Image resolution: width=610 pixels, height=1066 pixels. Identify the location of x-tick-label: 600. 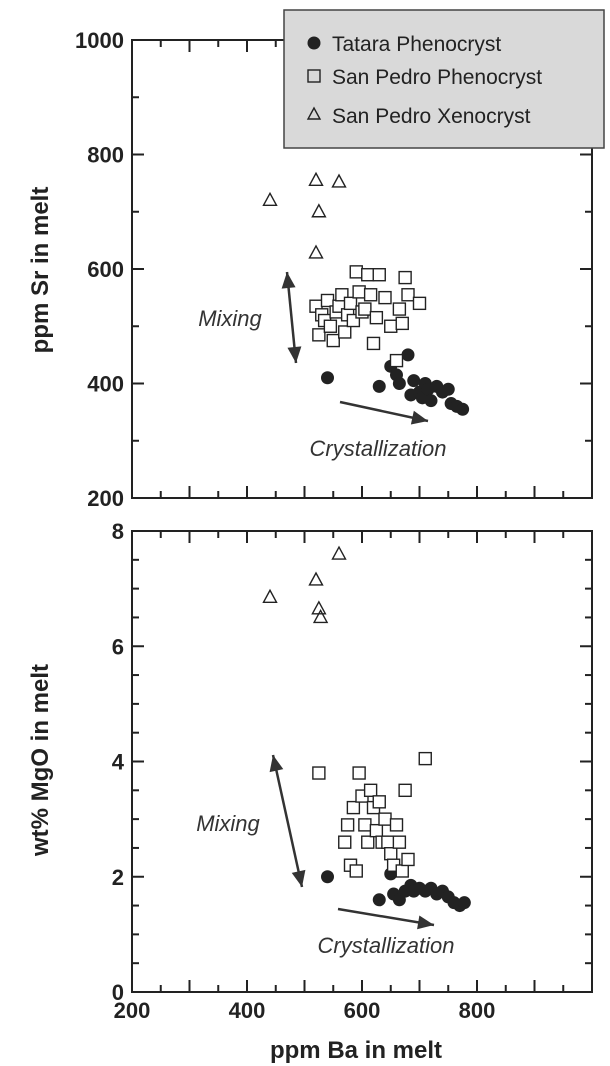
(362, 1010).